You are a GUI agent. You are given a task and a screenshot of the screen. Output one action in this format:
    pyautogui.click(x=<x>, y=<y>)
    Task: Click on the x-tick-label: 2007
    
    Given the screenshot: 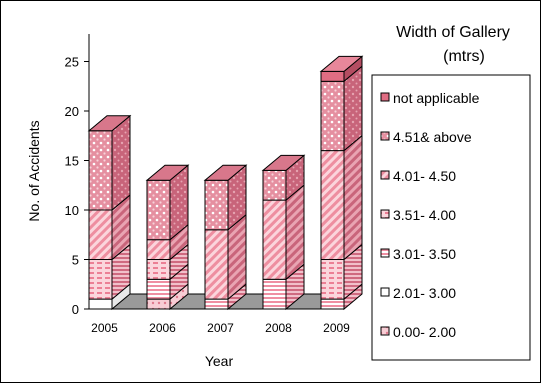 What is the action you would take?
    pyautogui.click(x=220, y=328)
    